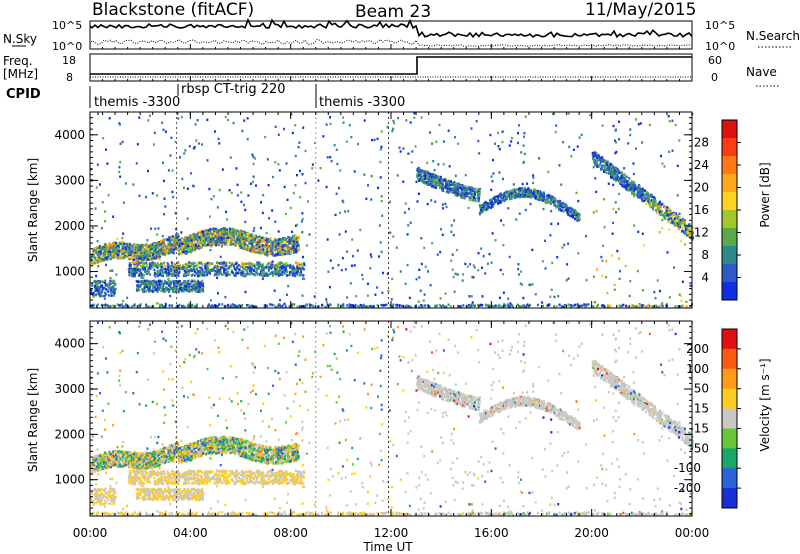  I want to click on freq-unit: [MHz], so click(20, 74).